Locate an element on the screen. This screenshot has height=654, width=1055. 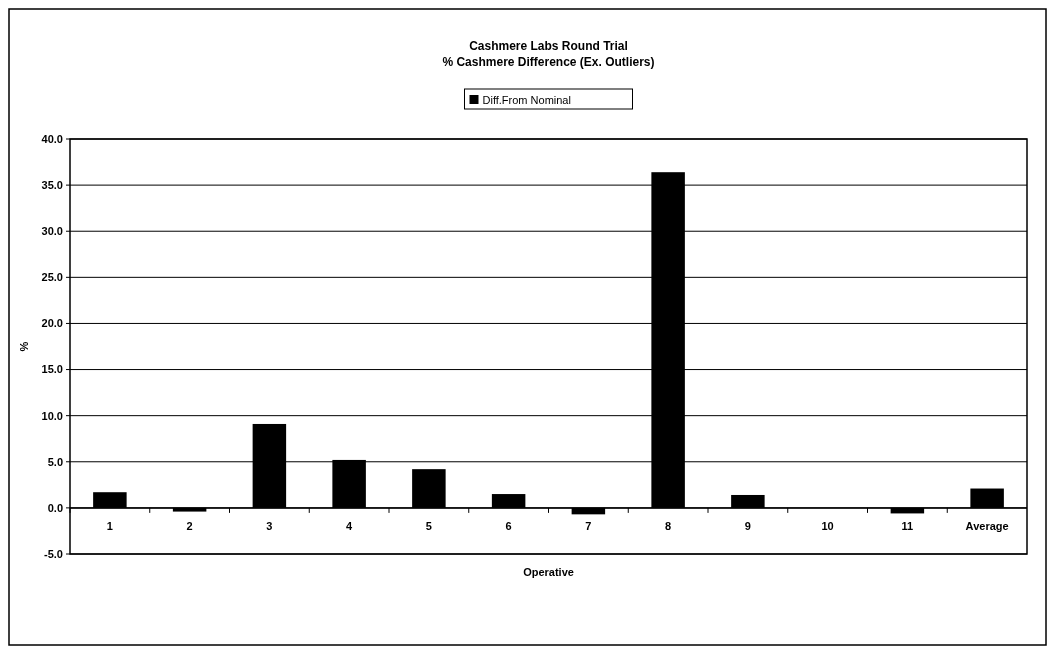
y-tick-label: 35.0 is located at coordinates (52, 184).